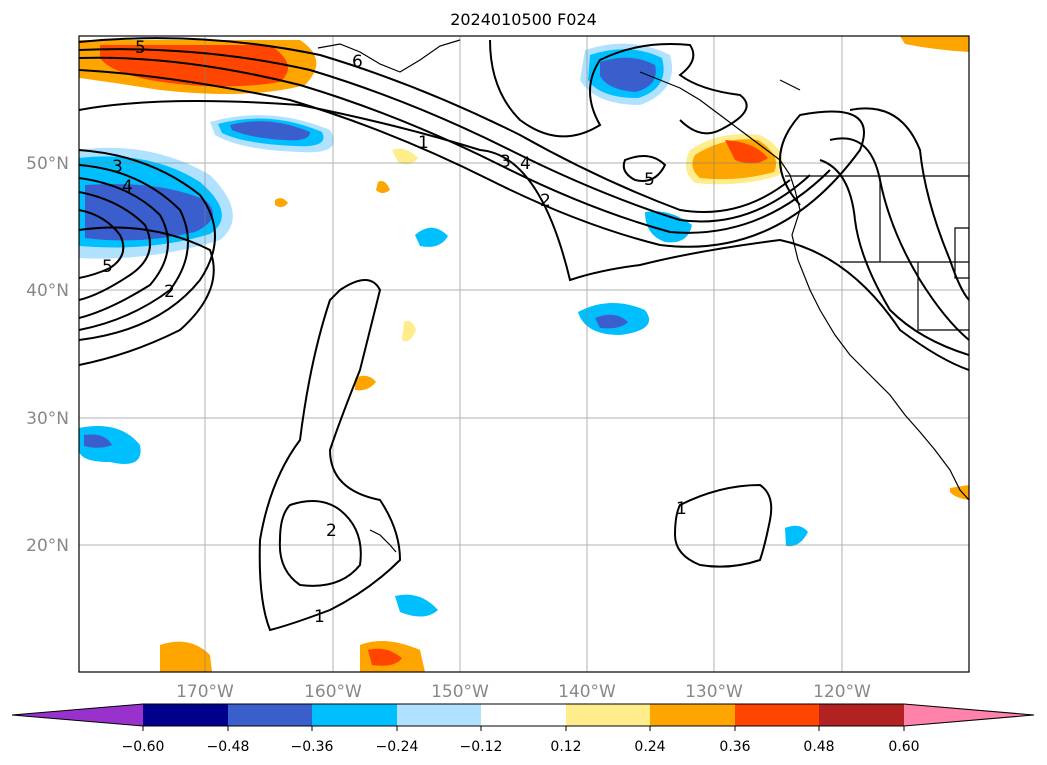 This screenshot has height=765, width=1047. Describe the element at coordinates (228, 747) in the screenshot. I see `colorbar-tick-label: −0.48` at that location.